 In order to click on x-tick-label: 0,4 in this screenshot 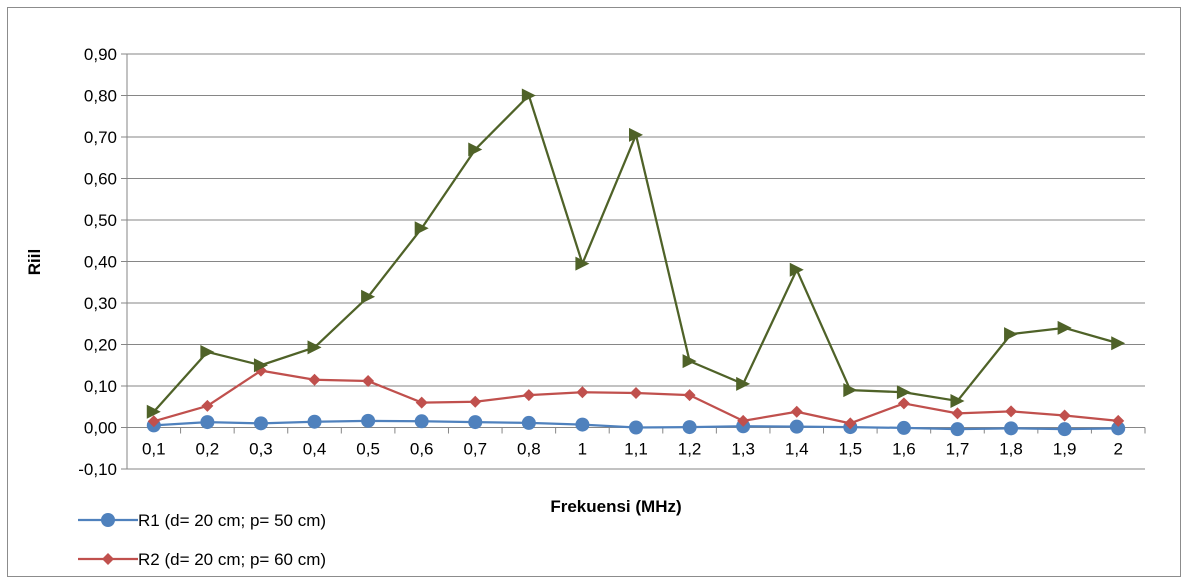, I will do `click(315, 449)`.